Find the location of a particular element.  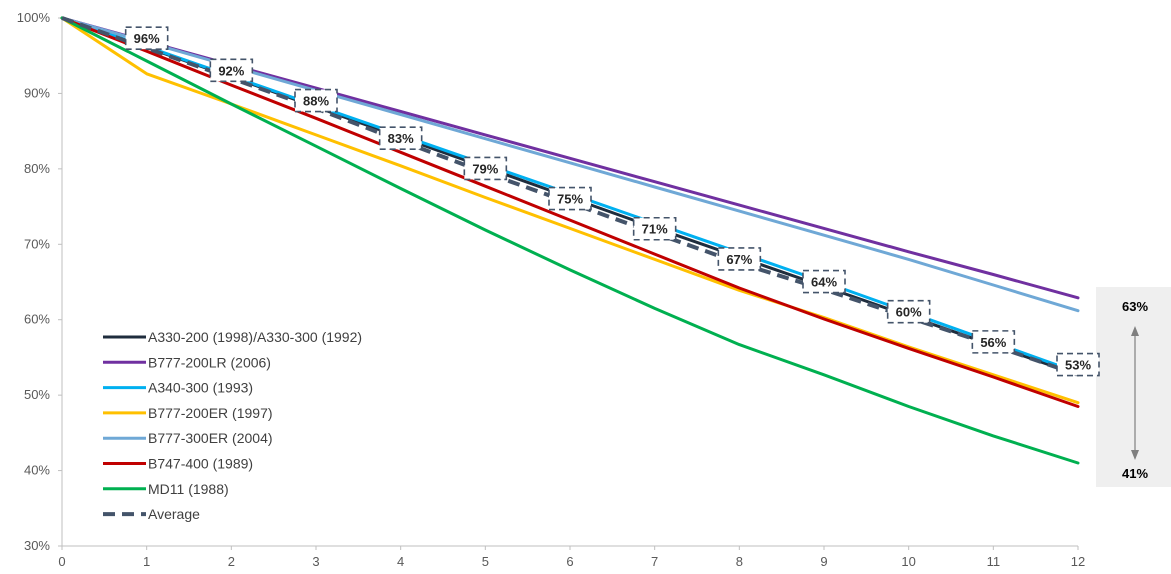

y-tick-label: 30% is located at coordinates (37, 545).